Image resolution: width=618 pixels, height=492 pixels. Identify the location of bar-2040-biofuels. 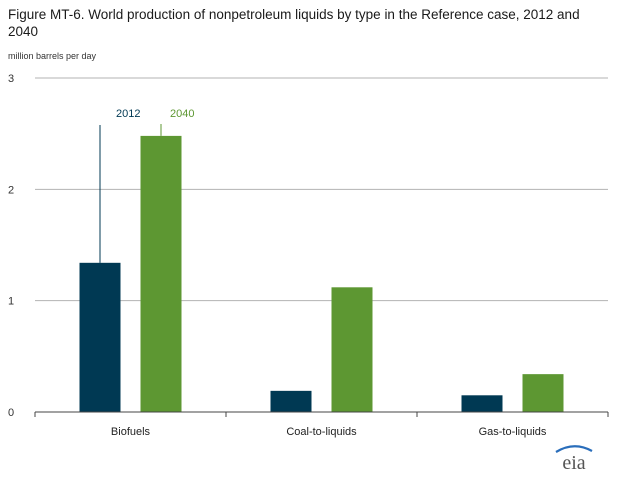
(161, 274).